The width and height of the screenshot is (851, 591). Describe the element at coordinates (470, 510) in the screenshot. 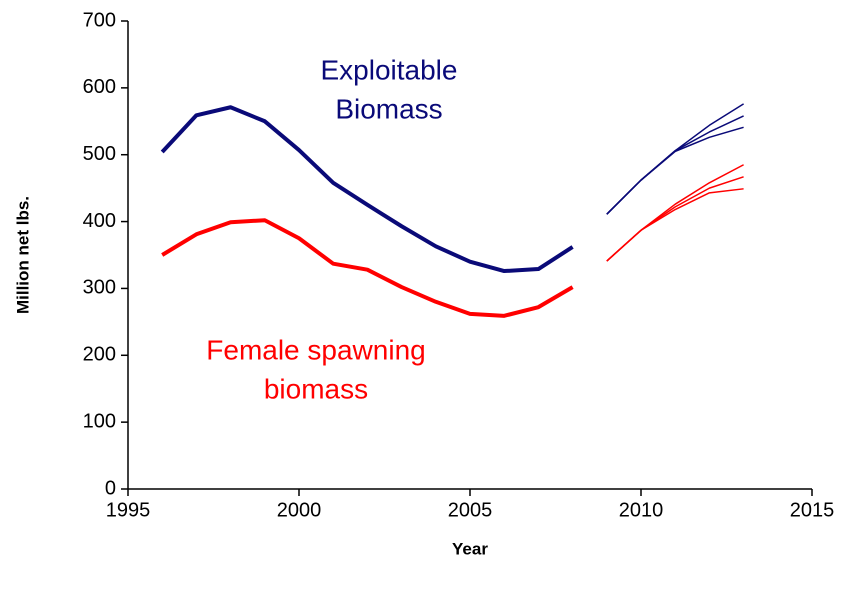

I see `x-tick-label: 2005` at that location.